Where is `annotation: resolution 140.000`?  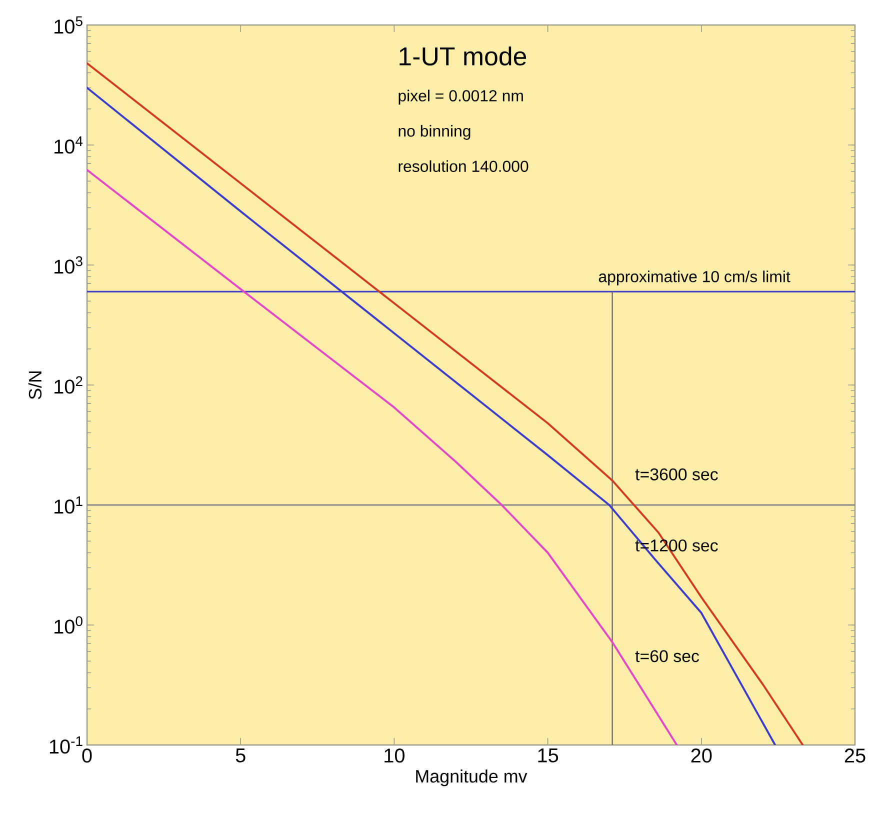
annotation: resolution 140.000 is located at coordinates (463, 166).